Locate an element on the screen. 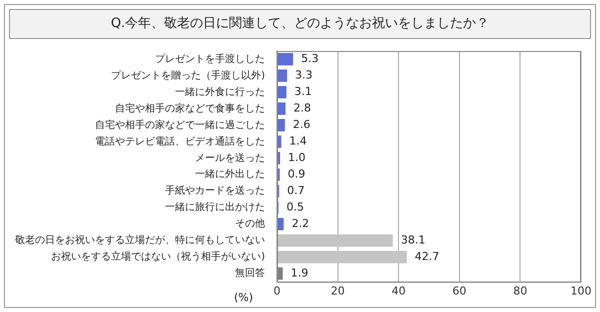 This screenshot has width=600, height=312. x-tick-label: 40 is located at coordinates (399, 291).